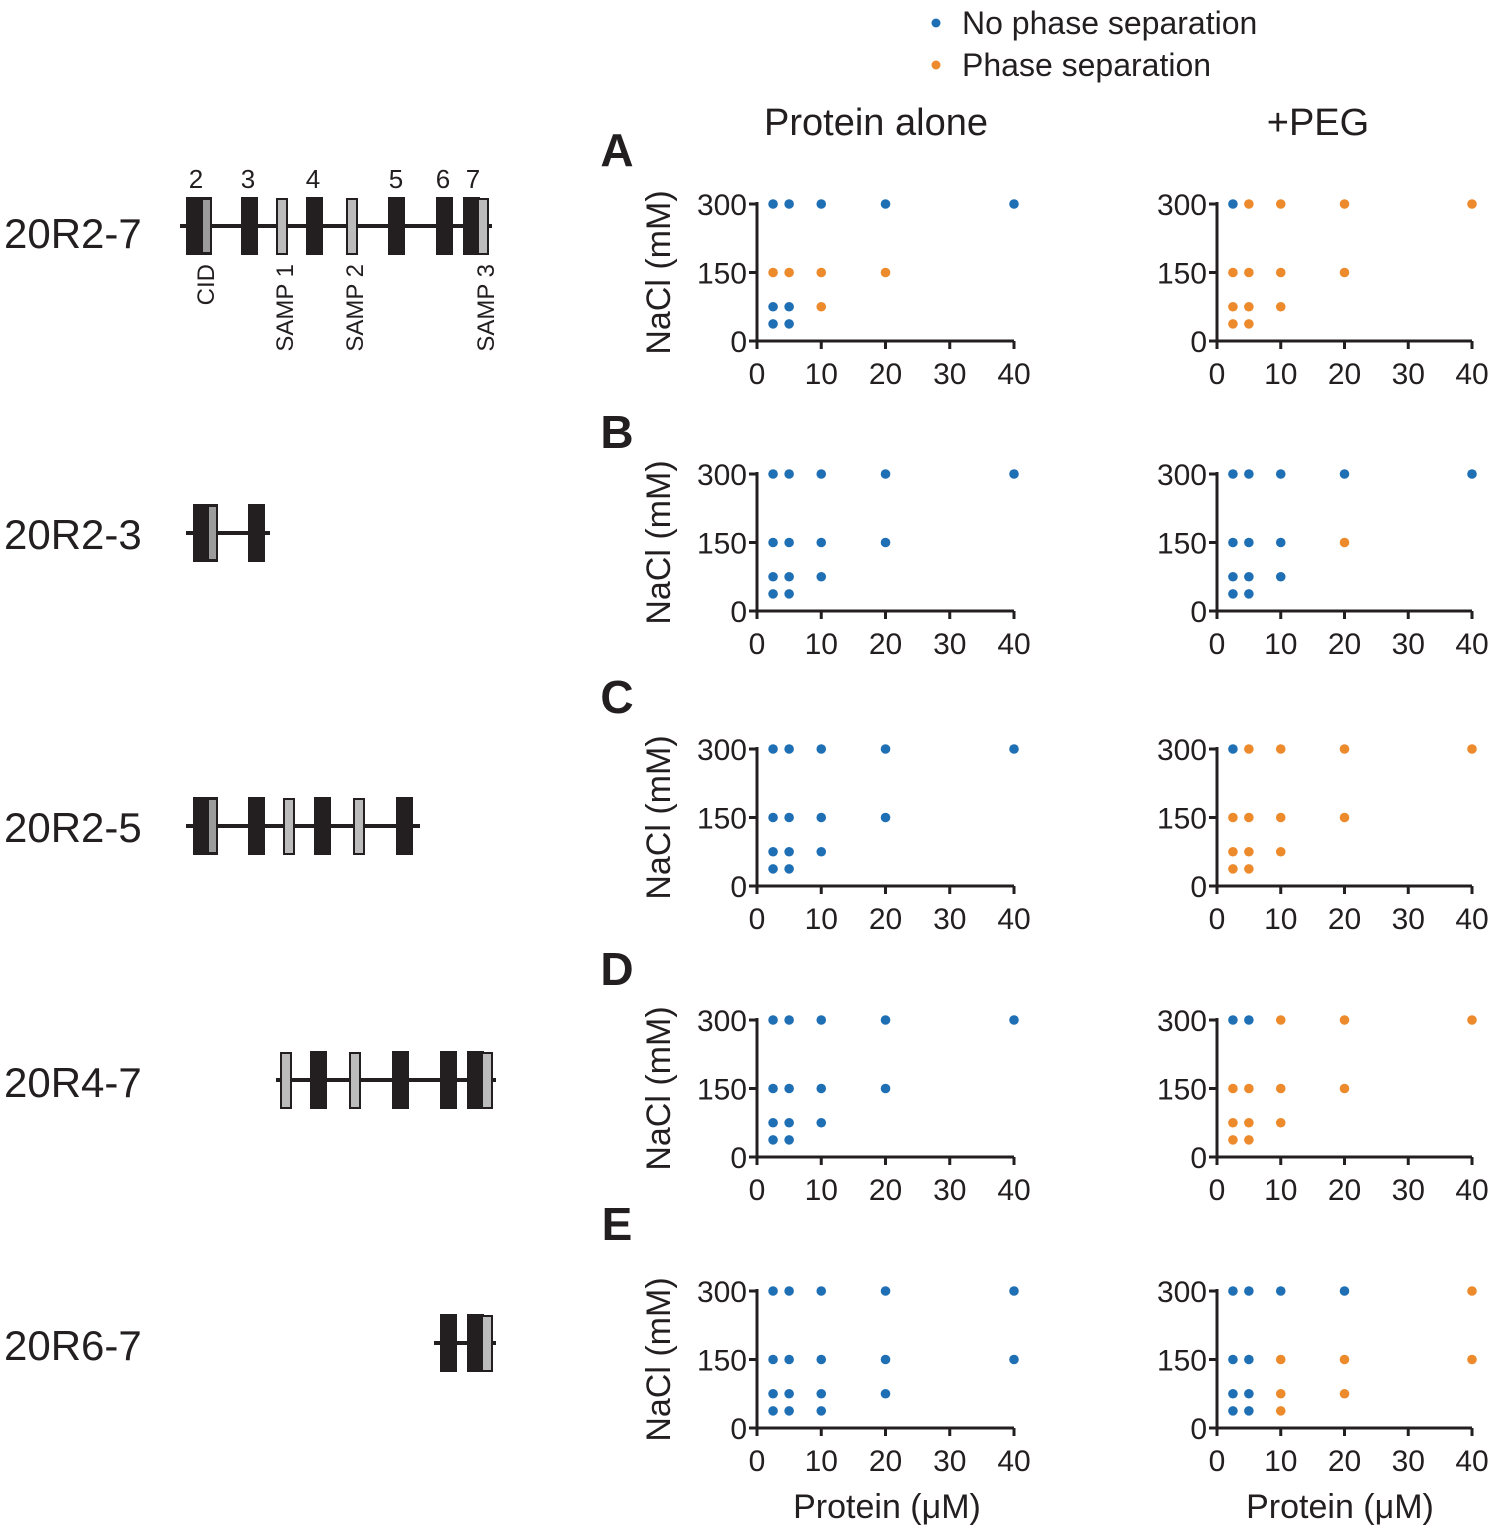 This screenshot has height=1536, width=1496. I want to click on cid-stripe, so click(212, 533).